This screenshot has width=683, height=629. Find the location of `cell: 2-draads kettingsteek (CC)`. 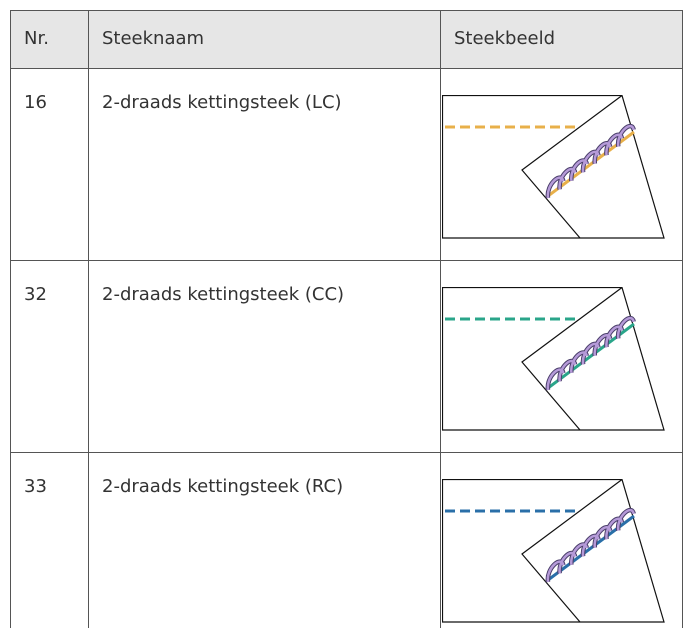

cell: 2-draads kettingsteek (CC) is located at coordinates (223, 294).